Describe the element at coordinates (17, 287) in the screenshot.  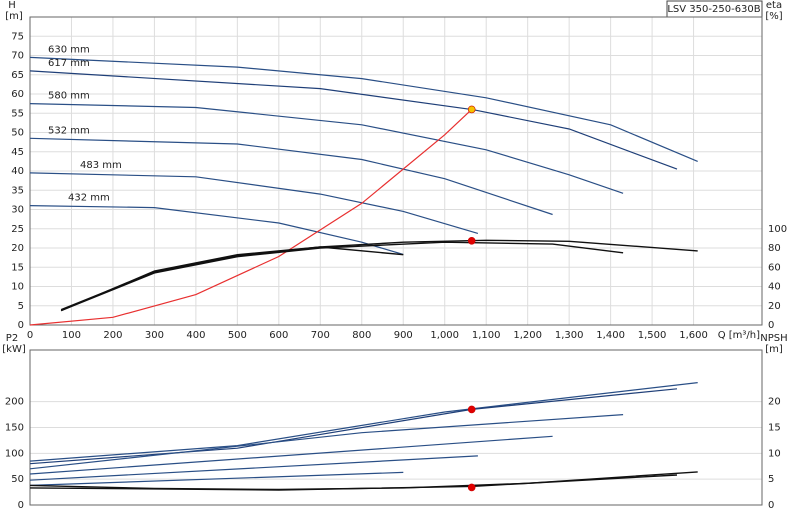
I see `y-tick-label: 10` at that location.